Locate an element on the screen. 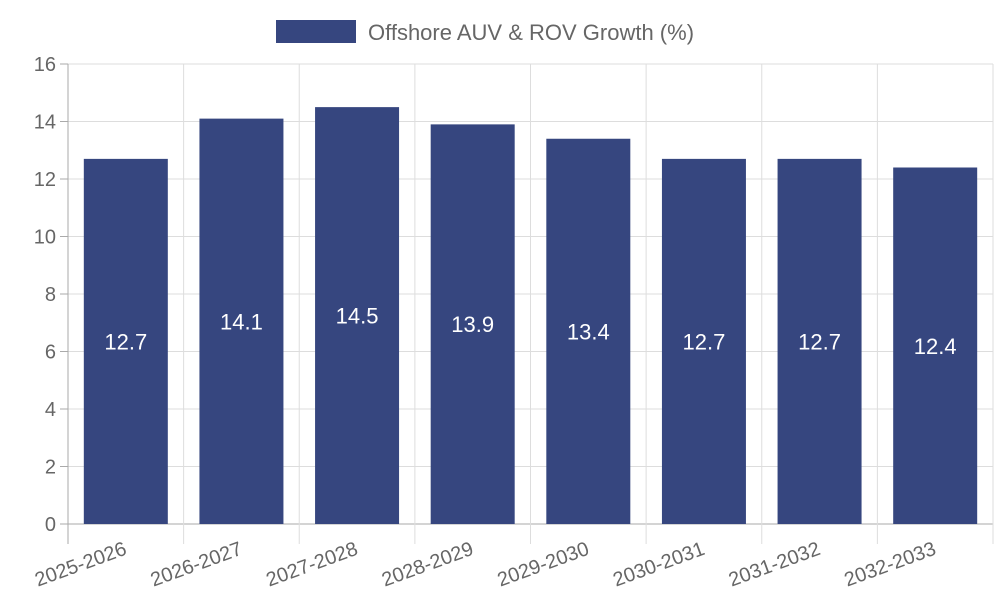  y-tick-label: 14 is located at coordinates (45, 123).